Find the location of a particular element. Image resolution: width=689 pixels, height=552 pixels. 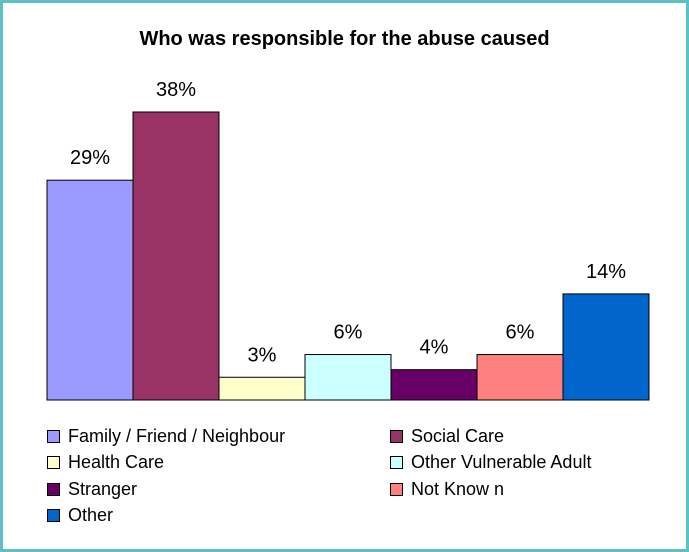

data-label-6: 14% is located at coordinates (606, 272).